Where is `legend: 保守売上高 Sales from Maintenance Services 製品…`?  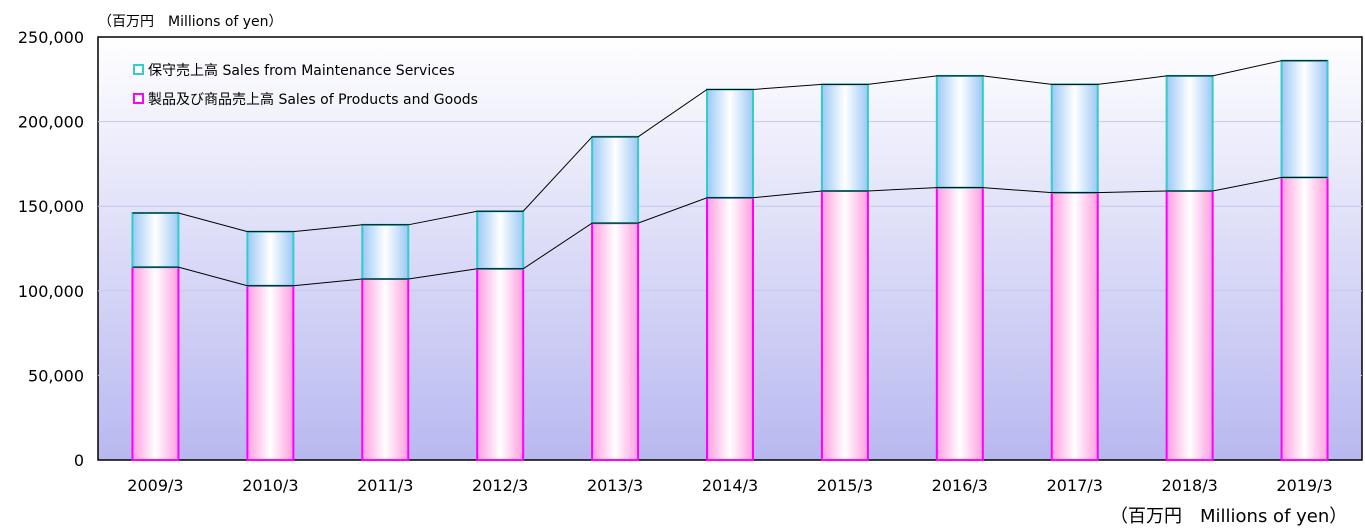
legend: 保守売上高 Sales from Maintenance Services 製品… is located at coordinates (305, 84).